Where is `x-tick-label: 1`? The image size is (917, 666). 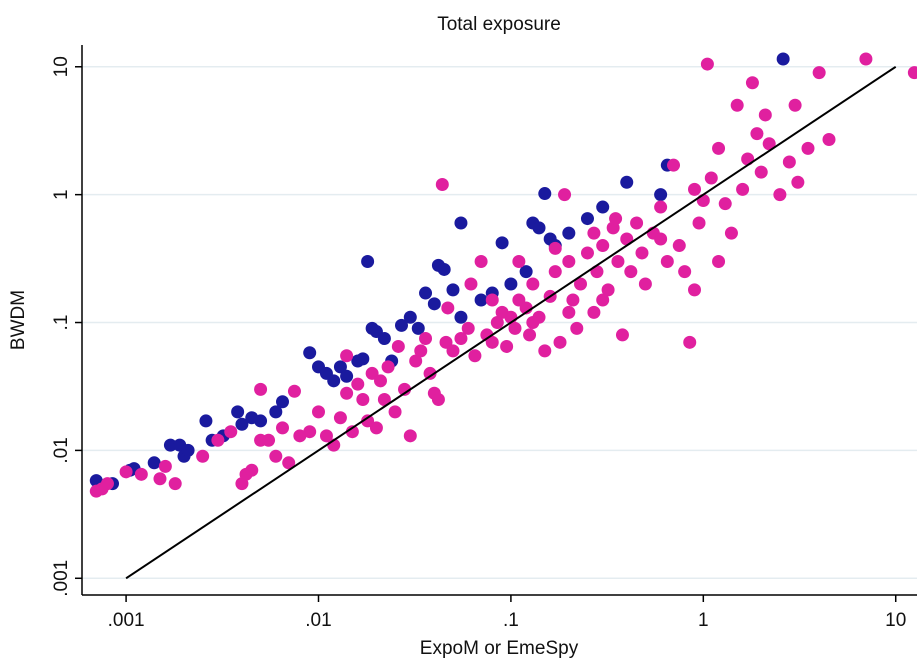 x-tick-label: 1 is located at coordinates (703, 620).